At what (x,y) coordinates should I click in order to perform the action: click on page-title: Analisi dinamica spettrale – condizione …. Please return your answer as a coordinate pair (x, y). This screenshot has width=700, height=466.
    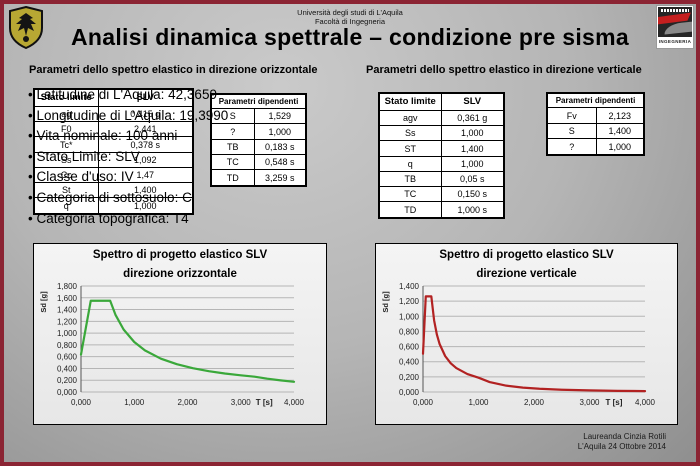
    Looking at the image, I should click on (350, 37).